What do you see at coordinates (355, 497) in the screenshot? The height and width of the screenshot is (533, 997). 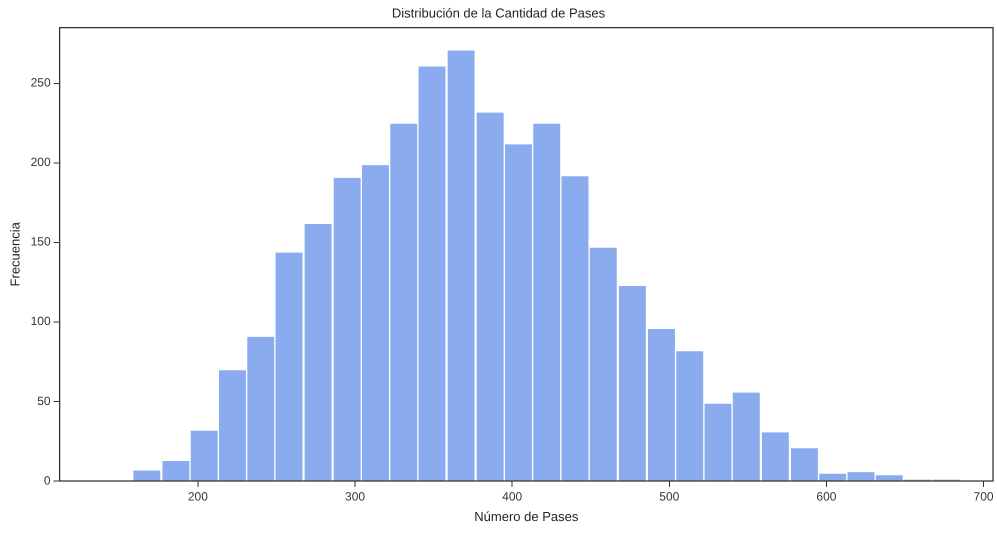 I see `x-tick-label: 300` at bounding box center [355, 497].